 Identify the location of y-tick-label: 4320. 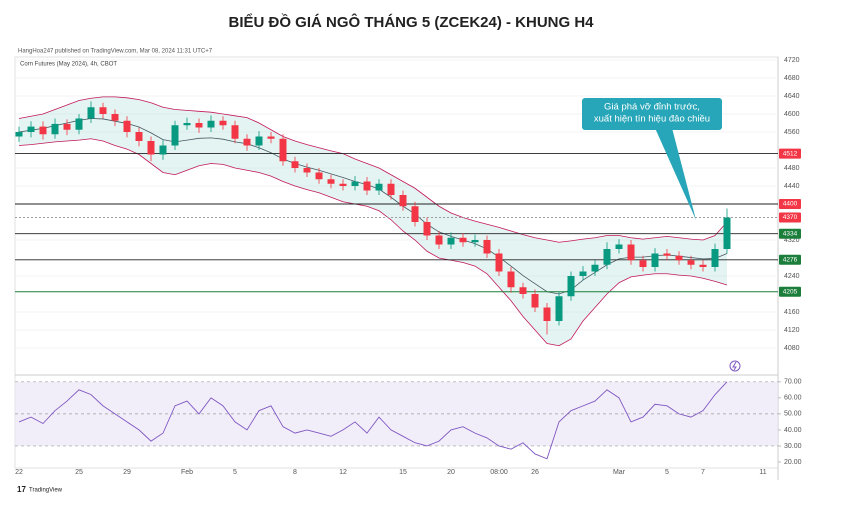
(792, 240).